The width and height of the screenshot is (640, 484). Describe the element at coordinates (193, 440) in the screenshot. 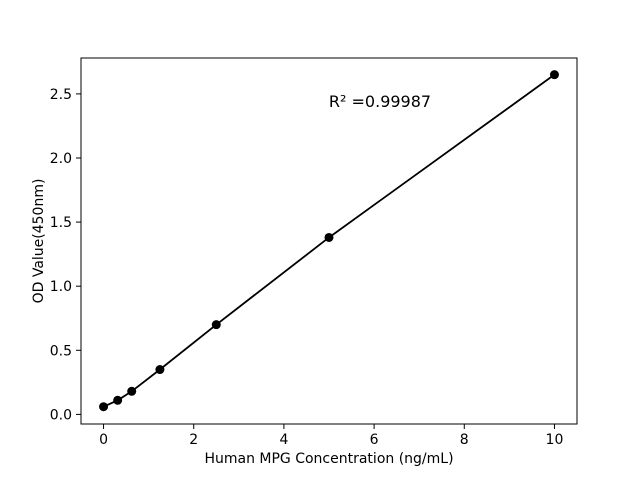

I see `x-tick-label: 2` at that location.